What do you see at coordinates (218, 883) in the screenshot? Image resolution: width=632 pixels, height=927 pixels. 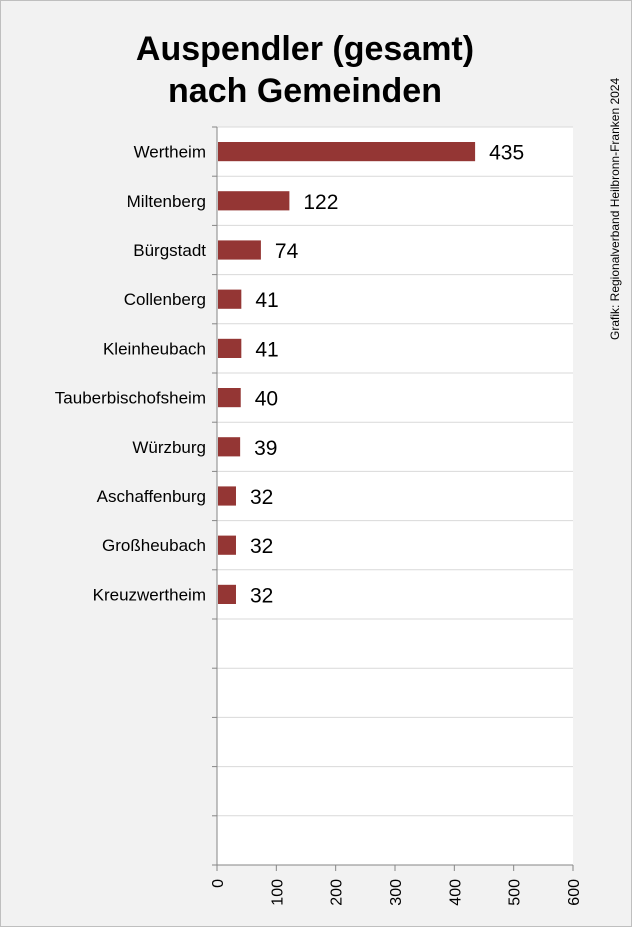 I see `value-tick-label: 0` at bounding box center [218, 883].